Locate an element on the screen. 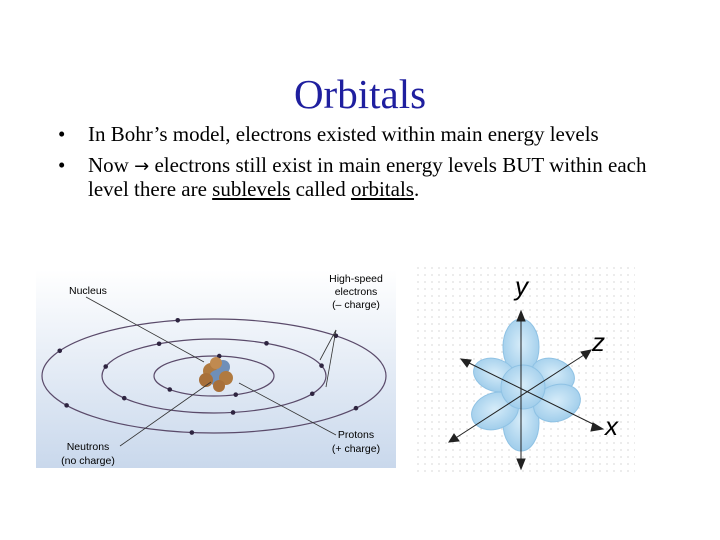 Image resolution: width=720 pixels, height=540 pixels. orbit-middle is located at coordinates (214, 376).